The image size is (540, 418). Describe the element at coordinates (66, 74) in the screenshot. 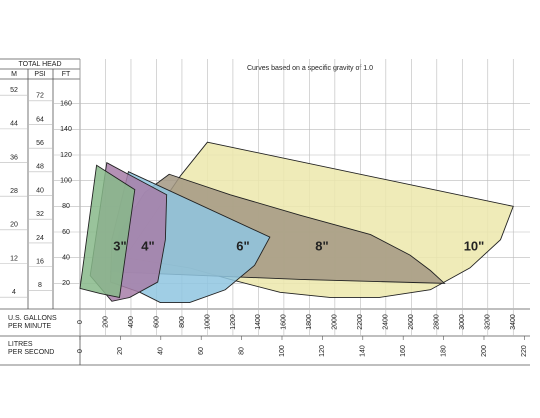

I see `y-axis-title: FT` at that location.